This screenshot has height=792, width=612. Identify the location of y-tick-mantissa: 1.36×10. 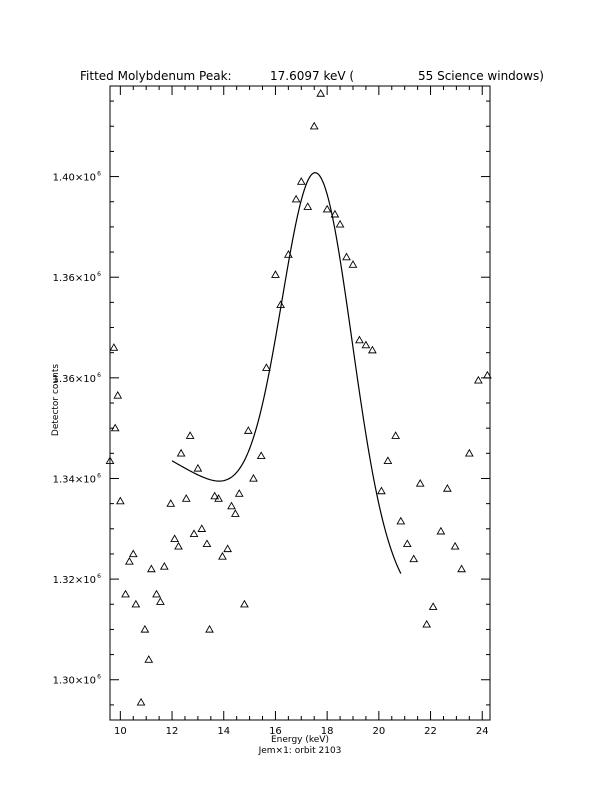
(74, 379).